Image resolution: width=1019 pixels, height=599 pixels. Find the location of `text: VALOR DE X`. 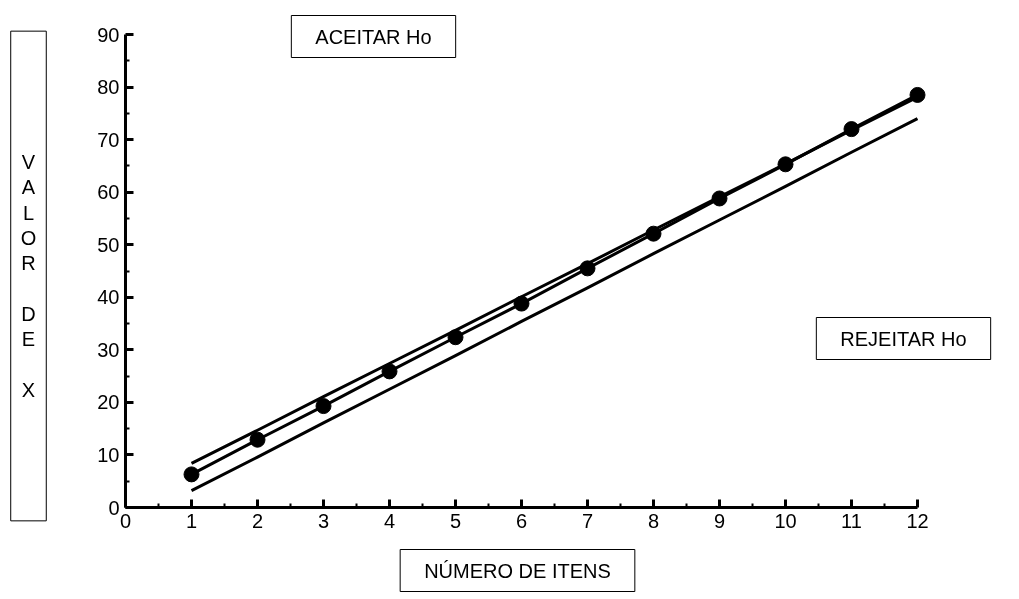

text: VALOR DE X is located at coordinates (28, 276).